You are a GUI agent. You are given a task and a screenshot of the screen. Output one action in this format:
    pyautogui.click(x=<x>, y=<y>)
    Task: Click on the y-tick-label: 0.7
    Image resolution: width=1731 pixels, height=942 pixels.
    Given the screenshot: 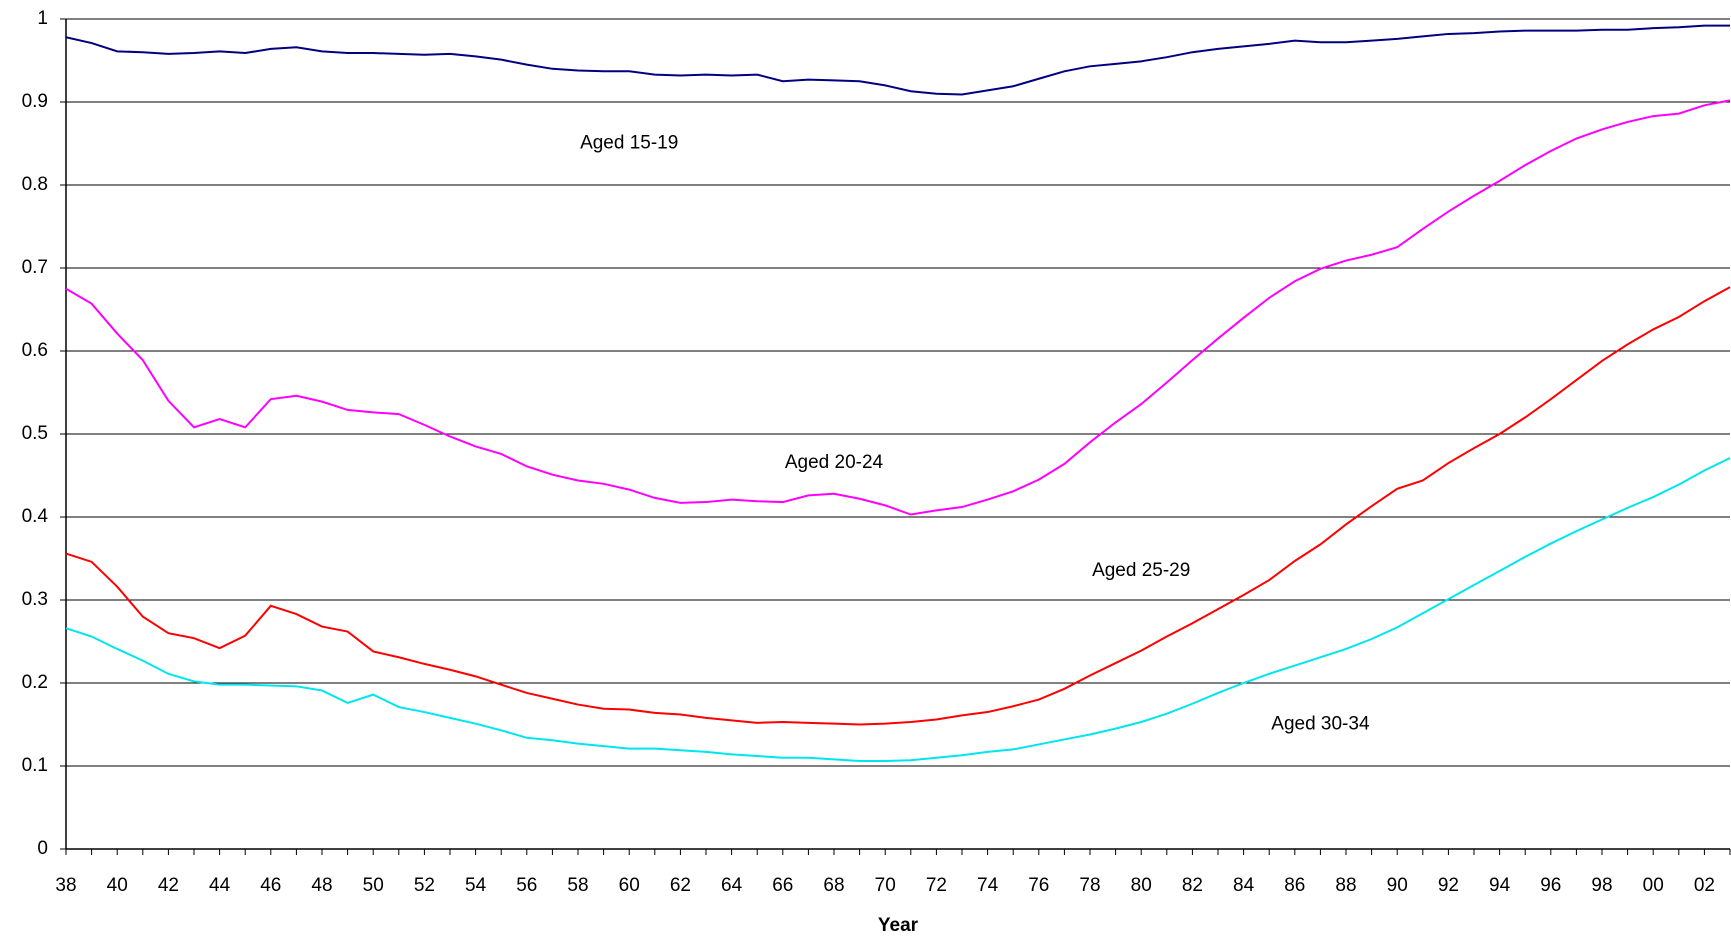 What is the action you would take?
    pyautogui.click(x=35, y=267)
    